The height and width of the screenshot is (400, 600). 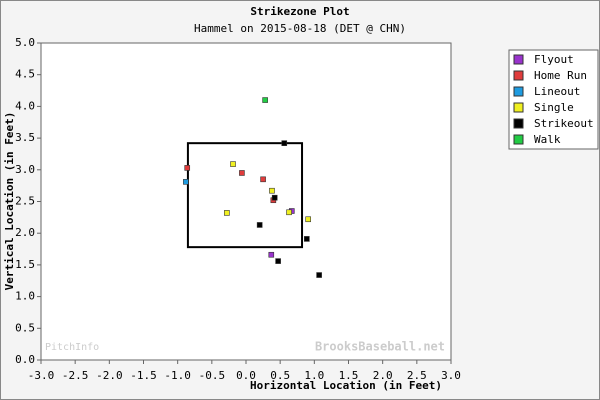 What do you see at coordinates (349, 375) in the screenshot?
I see `x-tick-label: 1.5` at bounding box center [349, 375].